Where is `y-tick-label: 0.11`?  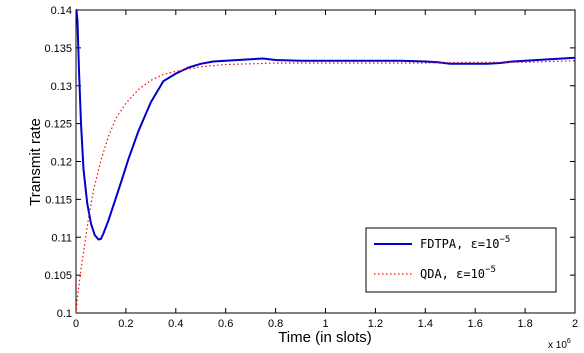 y-tick-label: 0.11 is located at coordinates (61, 238).